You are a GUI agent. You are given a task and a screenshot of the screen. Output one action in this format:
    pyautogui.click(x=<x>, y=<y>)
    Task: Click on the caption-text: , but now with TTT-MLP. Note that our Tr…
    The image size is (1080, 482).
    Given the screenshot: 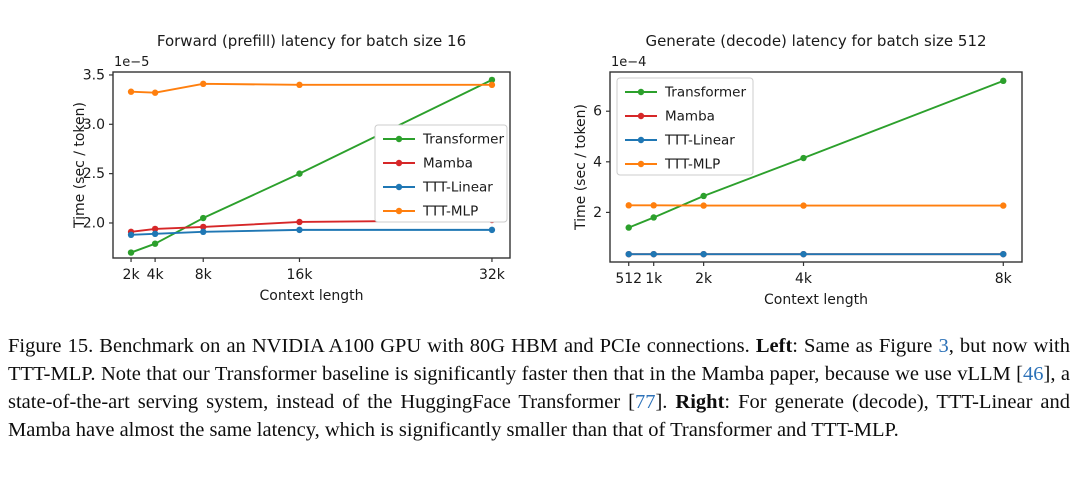 What is the action you would take?
    pyautogui.click(x=539, y=360)
    